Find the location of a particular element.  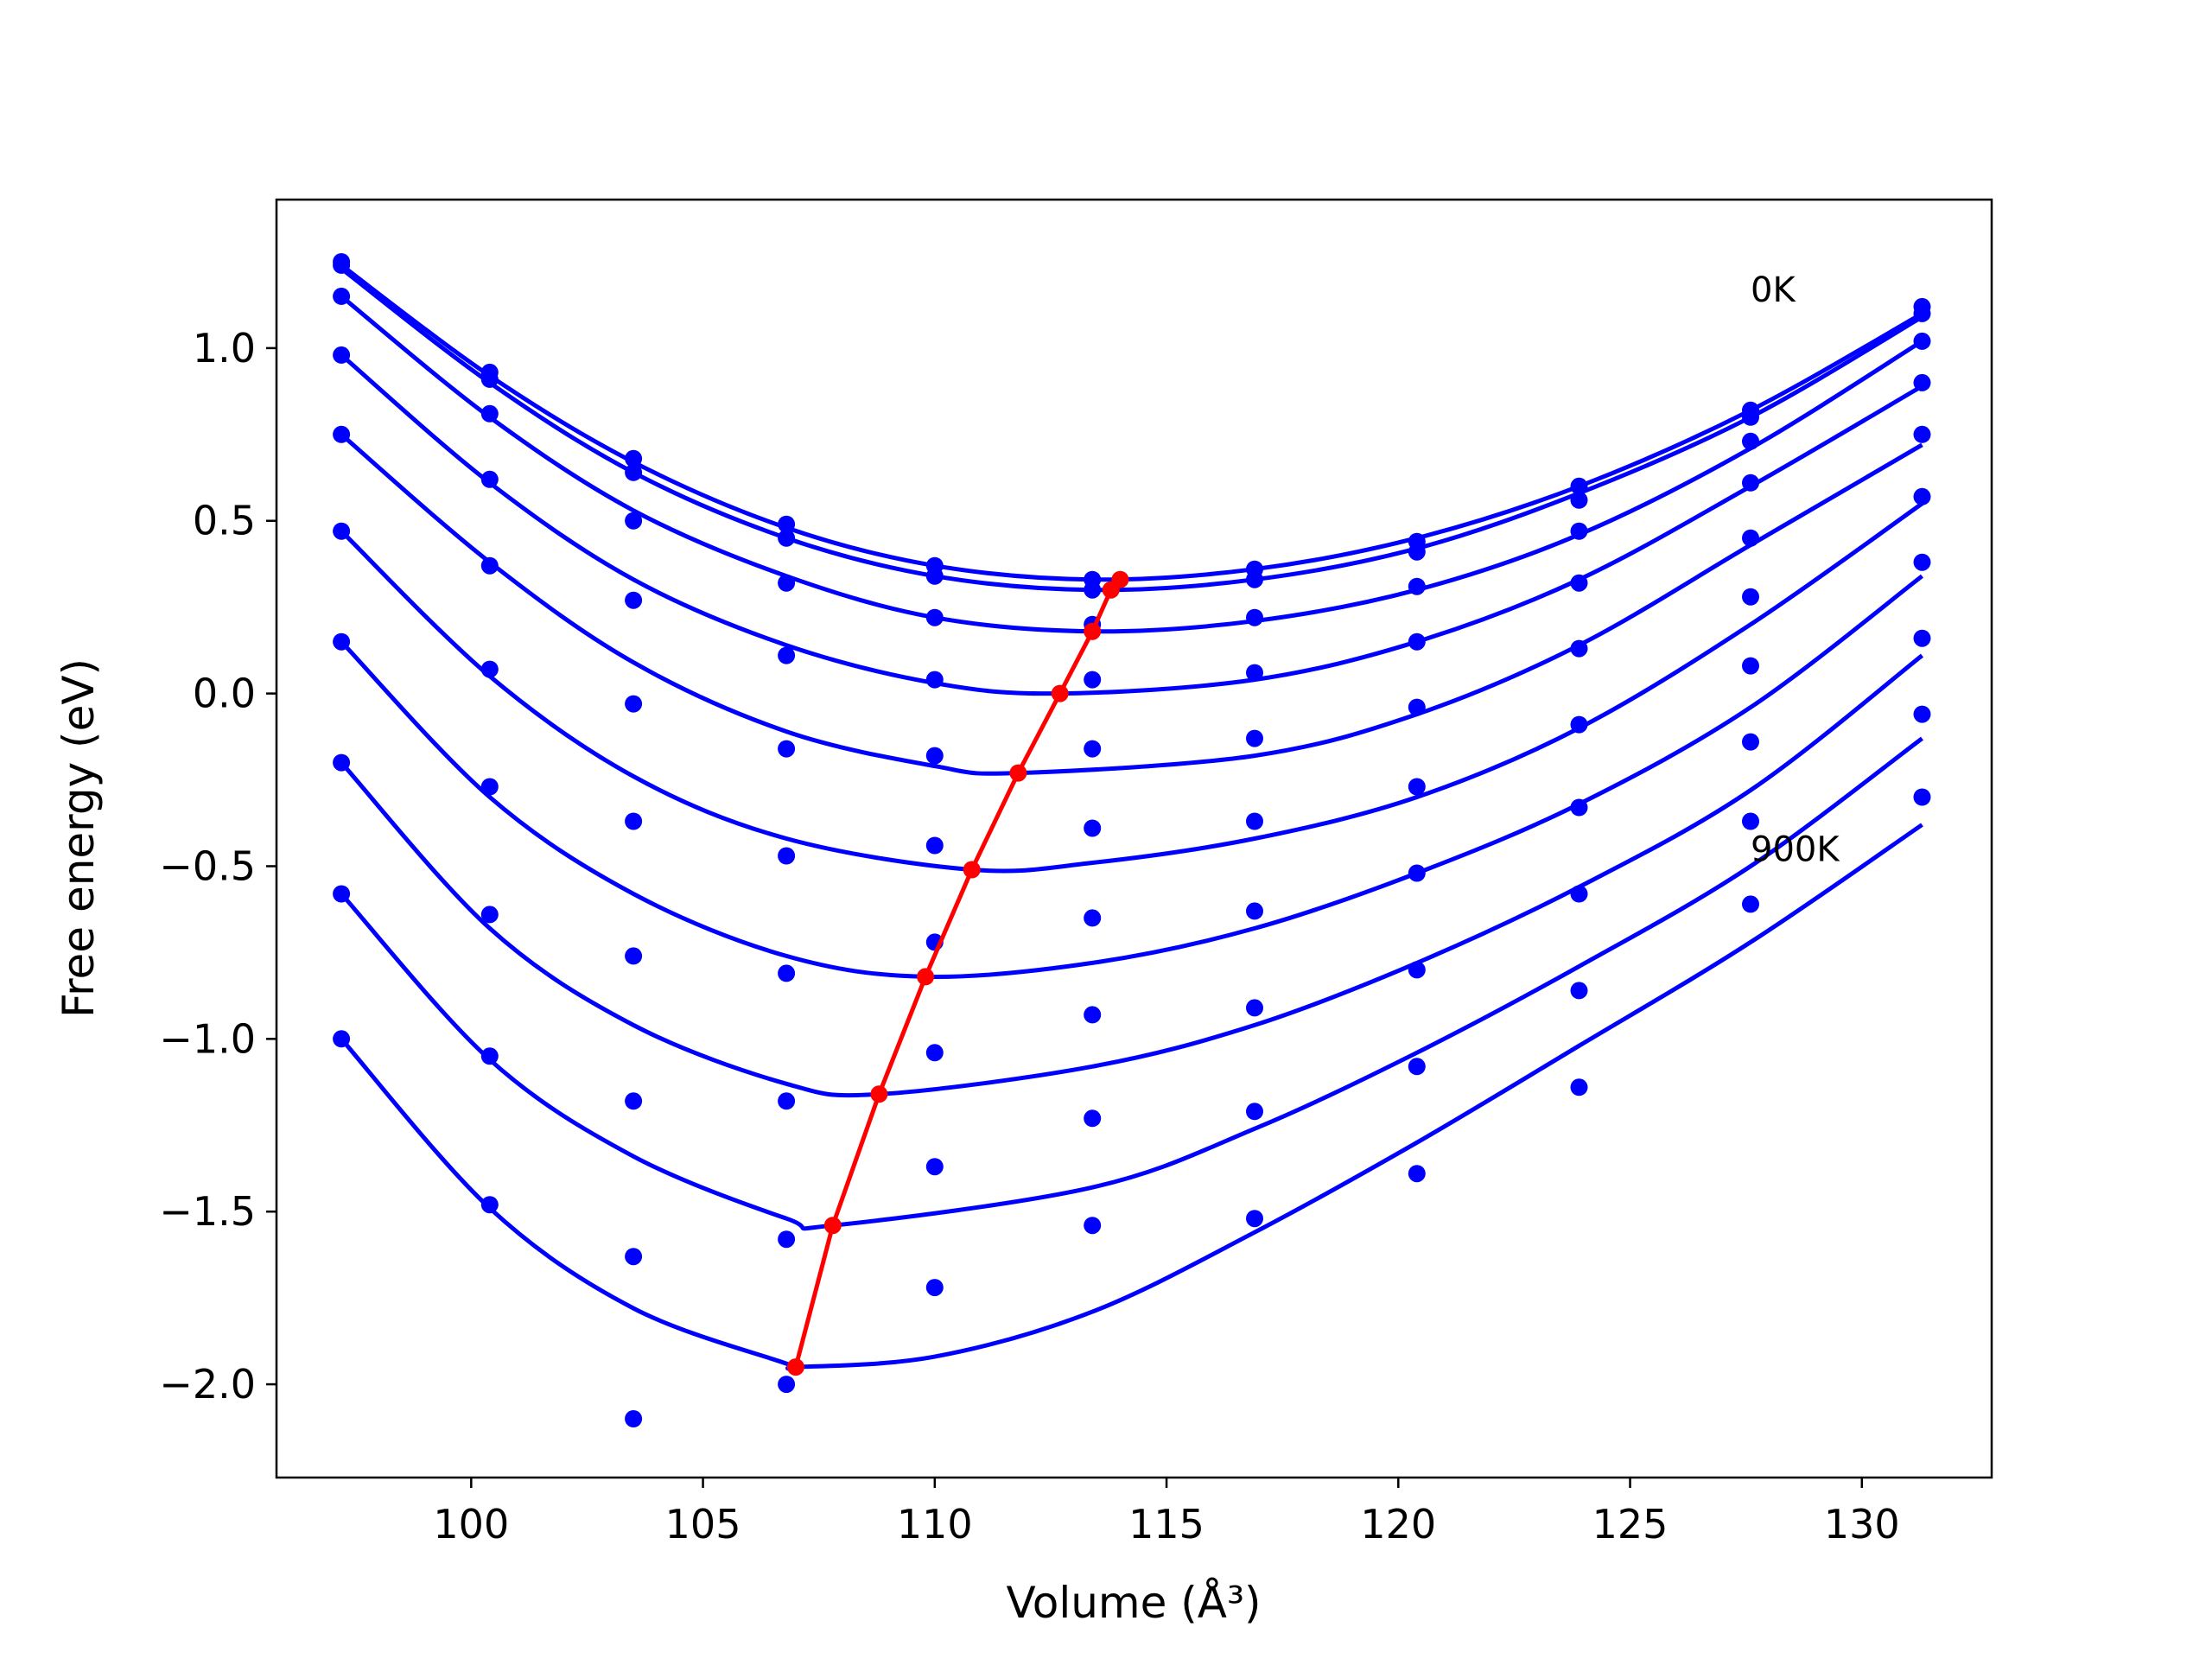

y-tick-label: 0.0 is located at coordinates (224, 694).